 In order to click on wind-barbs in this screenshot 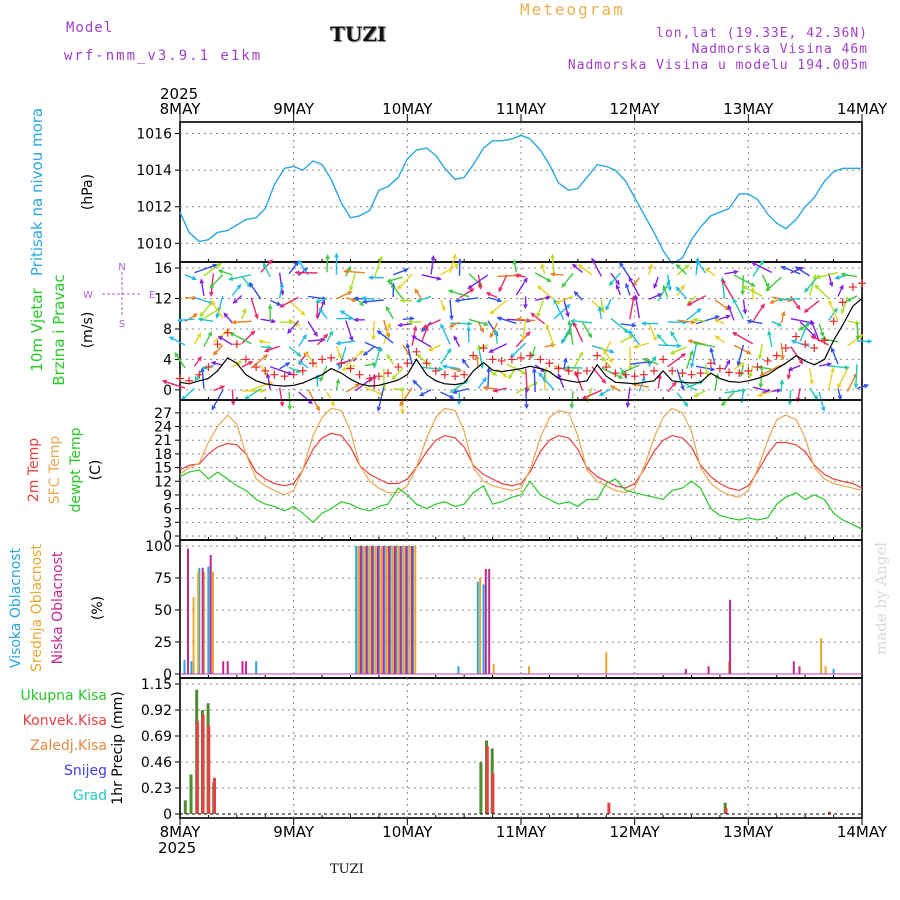, I will do `click(517, 333)`.